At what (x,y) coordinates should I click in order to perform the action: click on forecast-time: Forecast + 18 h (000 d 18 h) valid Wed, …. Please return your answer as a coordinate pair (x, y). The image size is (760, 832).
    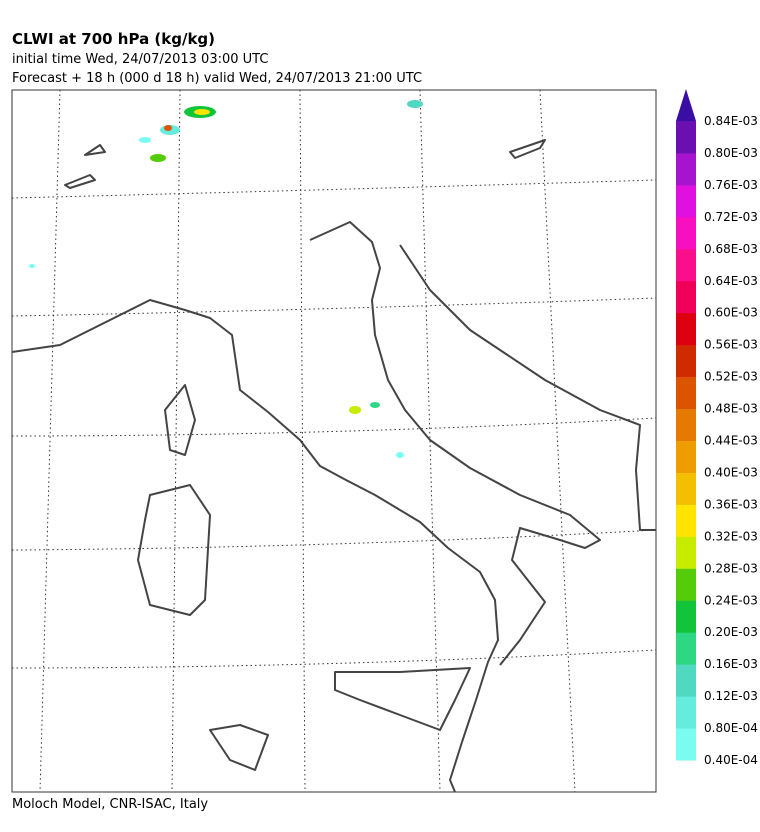
    Looking at the image, I should click on (217, 78).